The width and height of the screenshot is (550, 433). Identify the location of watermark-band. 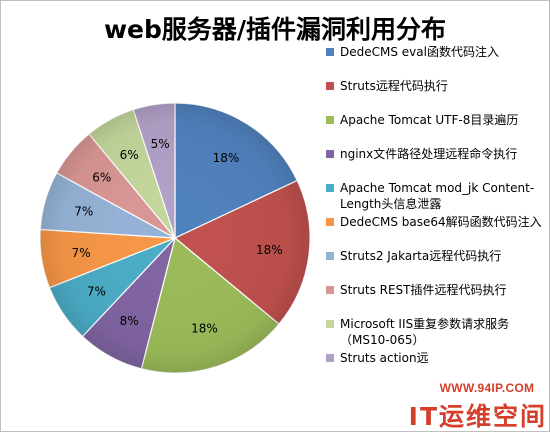
(434, 404).